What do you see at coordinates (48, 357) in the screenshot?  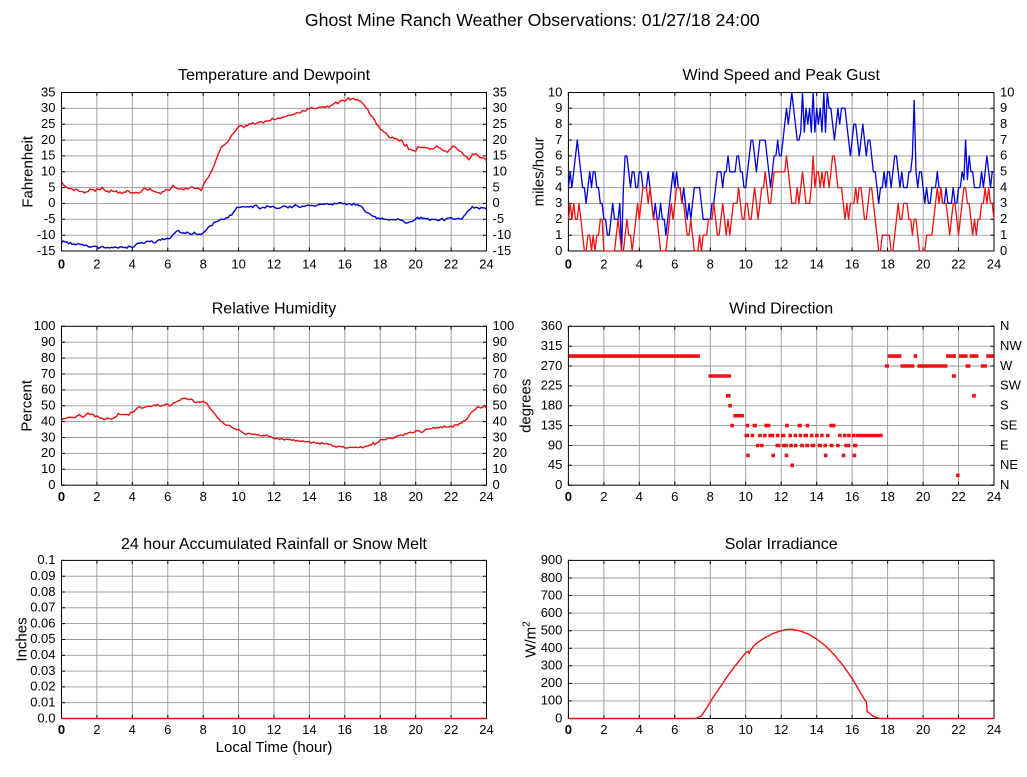 I see `svg-text: 80` at bounding box center [48, 357].